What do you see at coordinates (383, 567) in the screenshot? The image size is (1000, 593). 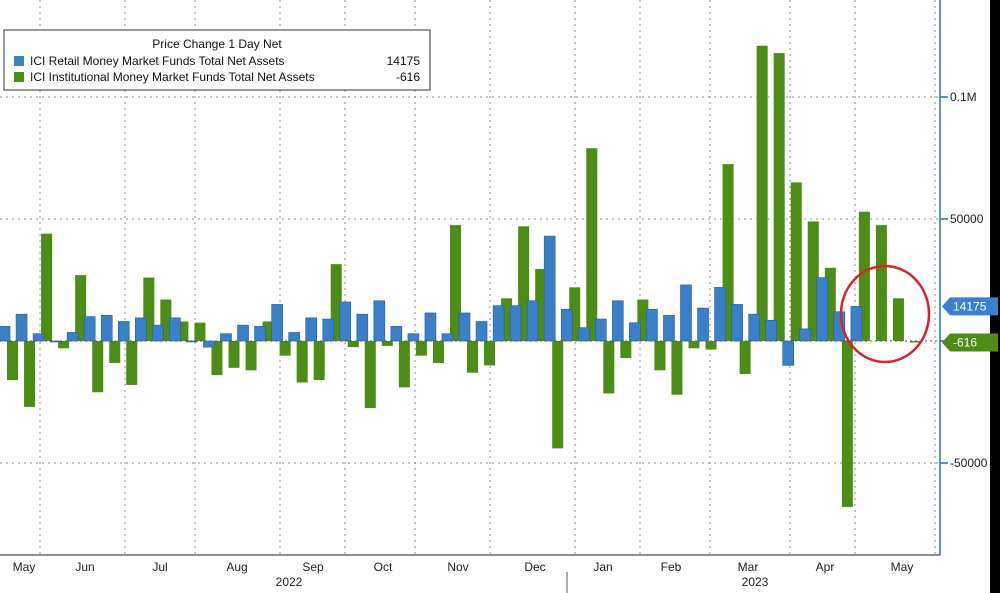 I see `x-tick-label: Oct` at bounding box center [383, 567].